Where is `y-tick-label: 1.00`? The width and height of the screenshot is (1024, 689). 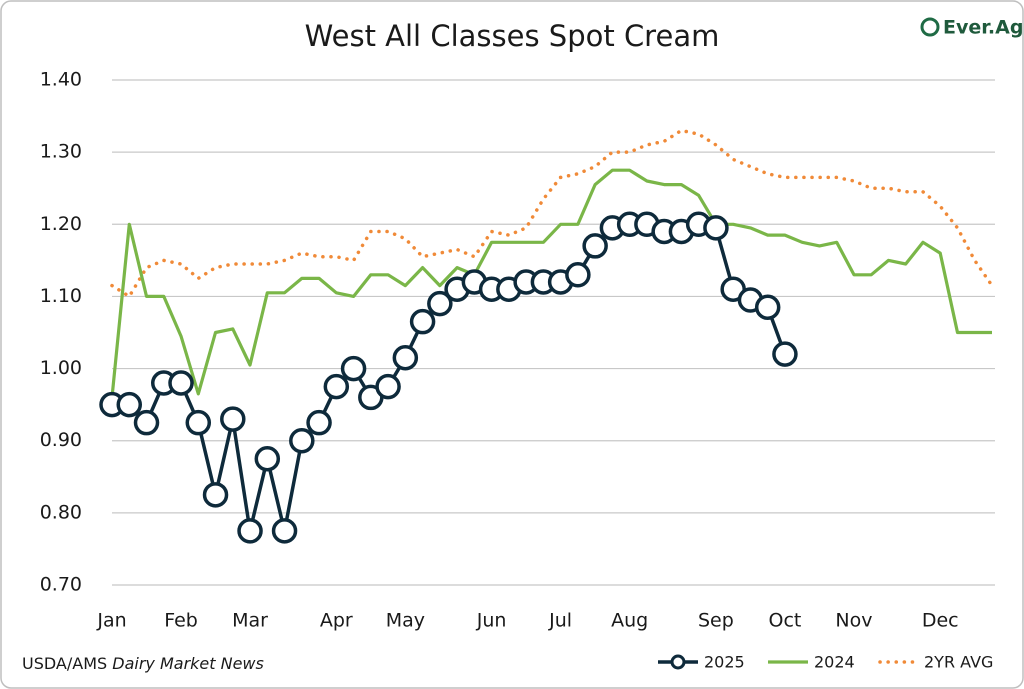 y-tick-label: 1.00 is located at coordinates (61, 368).